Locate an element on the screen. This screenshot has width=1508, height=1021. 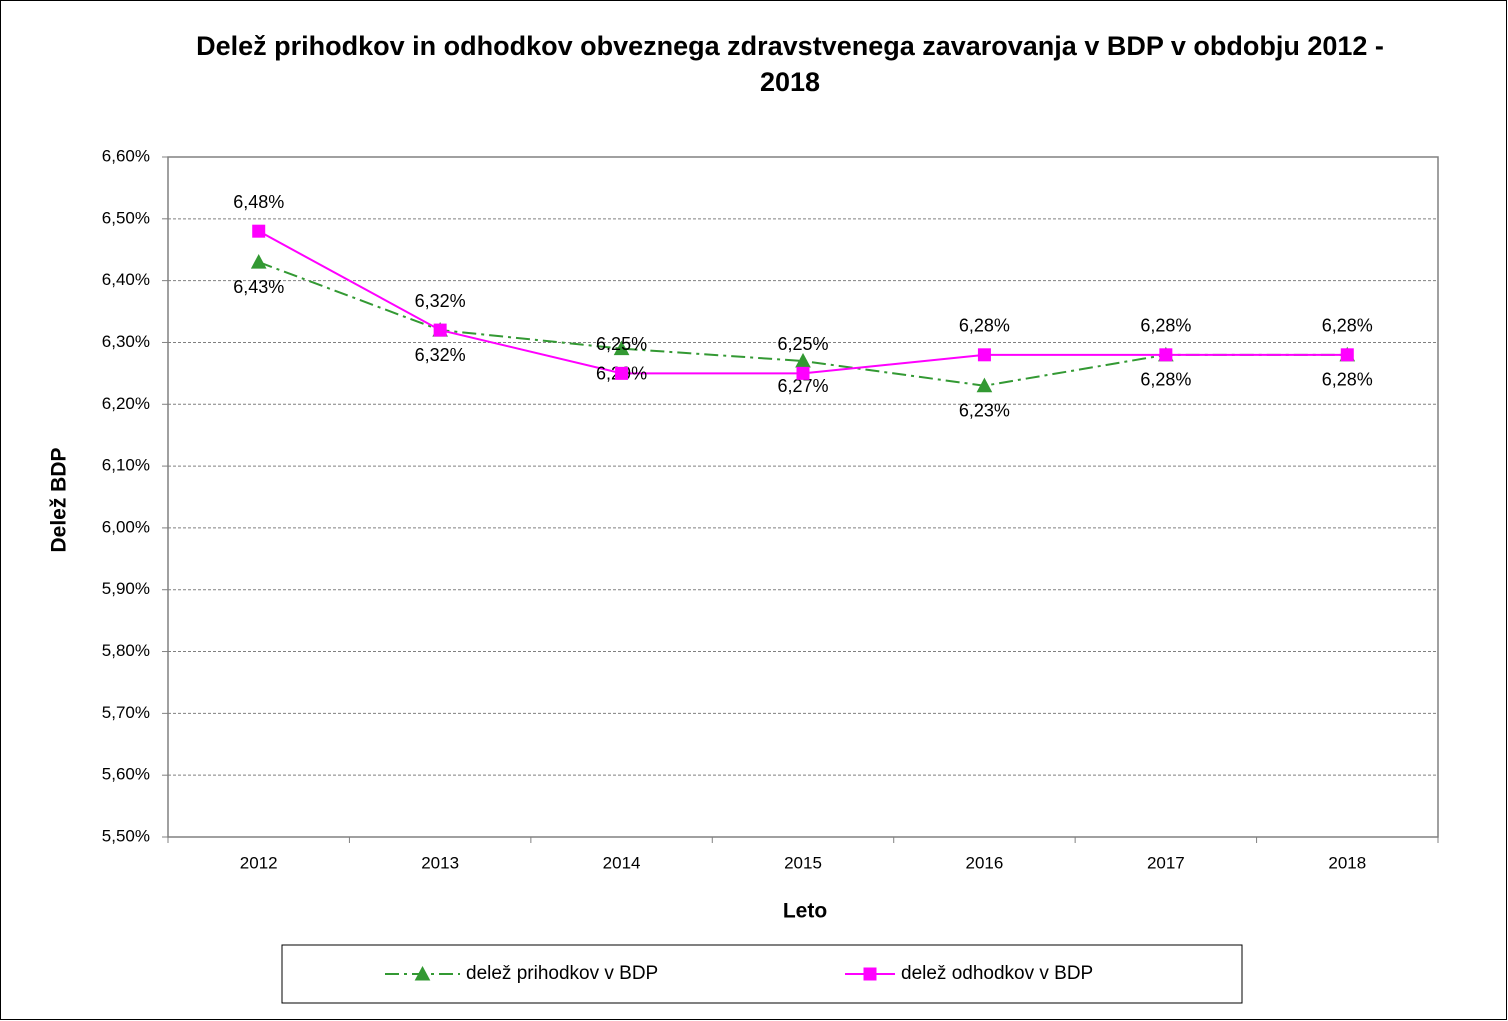
y-tick-label: 6,00% is located at coordinates (126, 526).